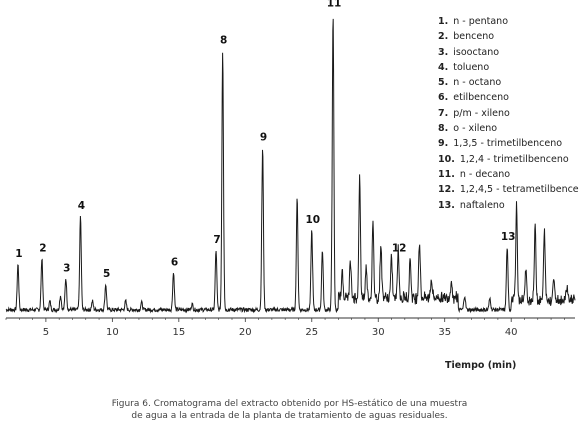 This screenshot has height=425, width=579. Describe the element at coordinates (446, 190) in the screenshot. I see `legend-item-number: 12.` at that location.